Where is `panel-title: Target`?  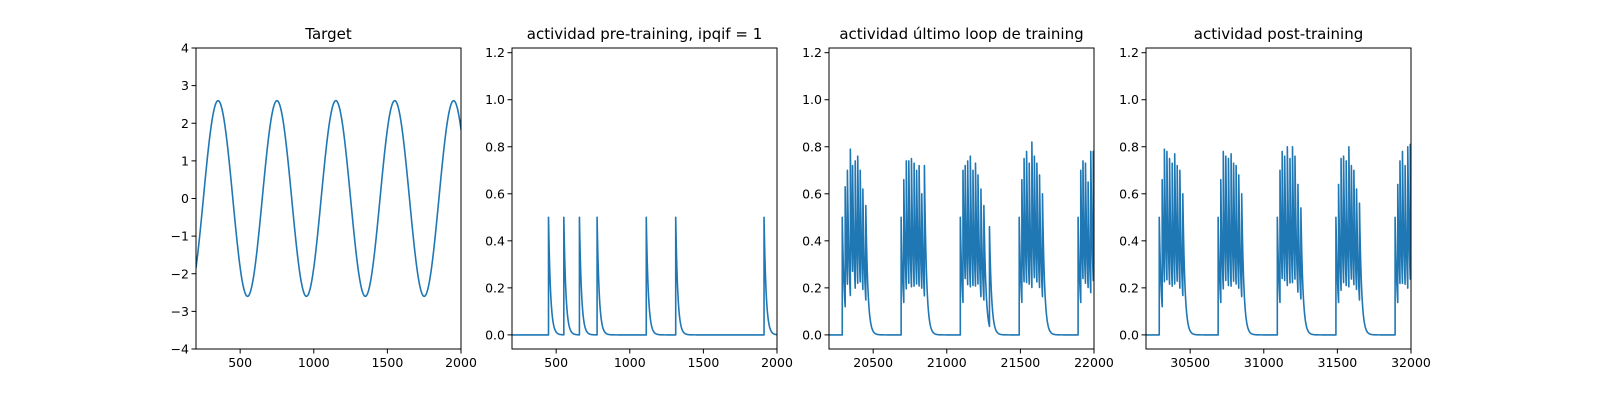
panel-title: Target is located at coordinates (328, 34).